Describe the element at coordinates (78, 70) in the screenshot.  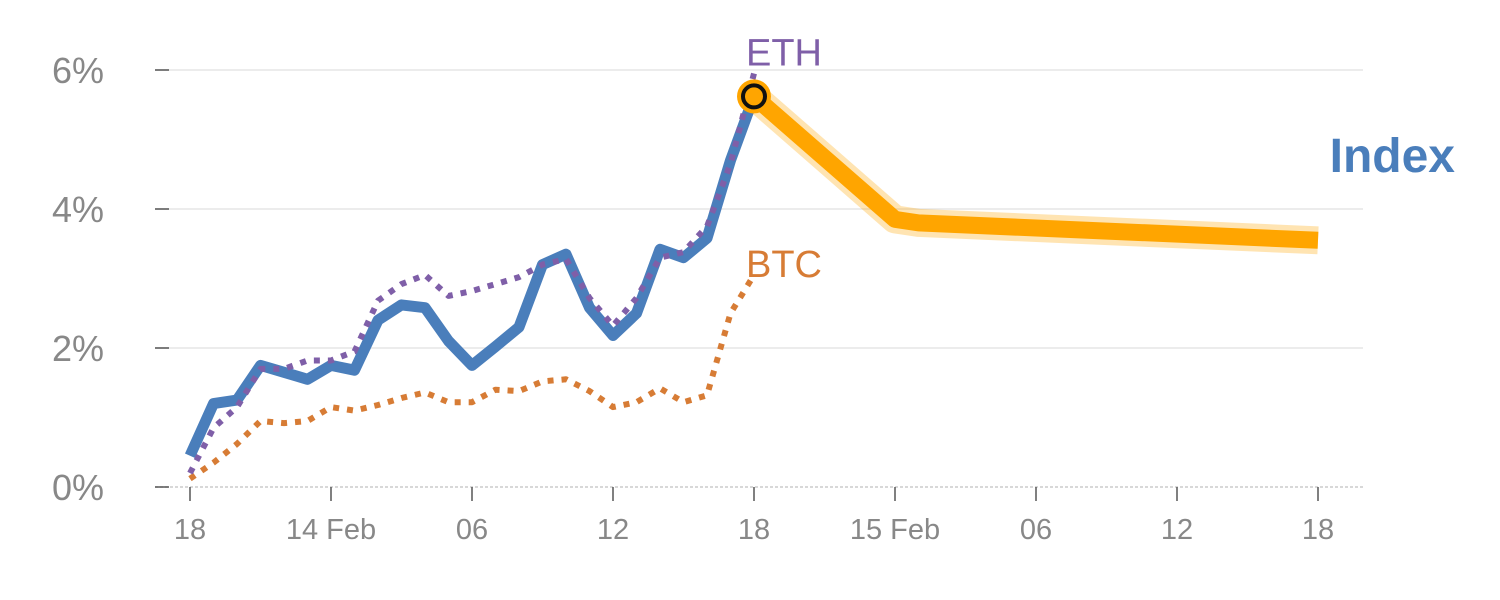
I see `y-tick-label: 6%` at that location.